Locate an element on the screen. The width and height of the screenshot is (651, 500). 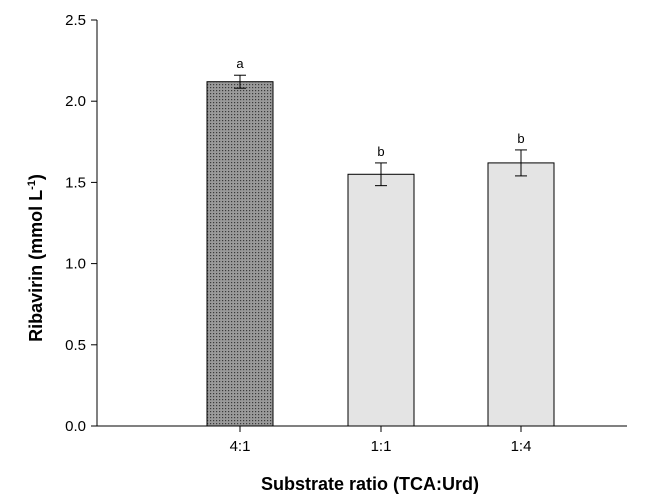
x-axis-title: Substrate ratio (TCA:Urd) is located at coordinates (370, 484).